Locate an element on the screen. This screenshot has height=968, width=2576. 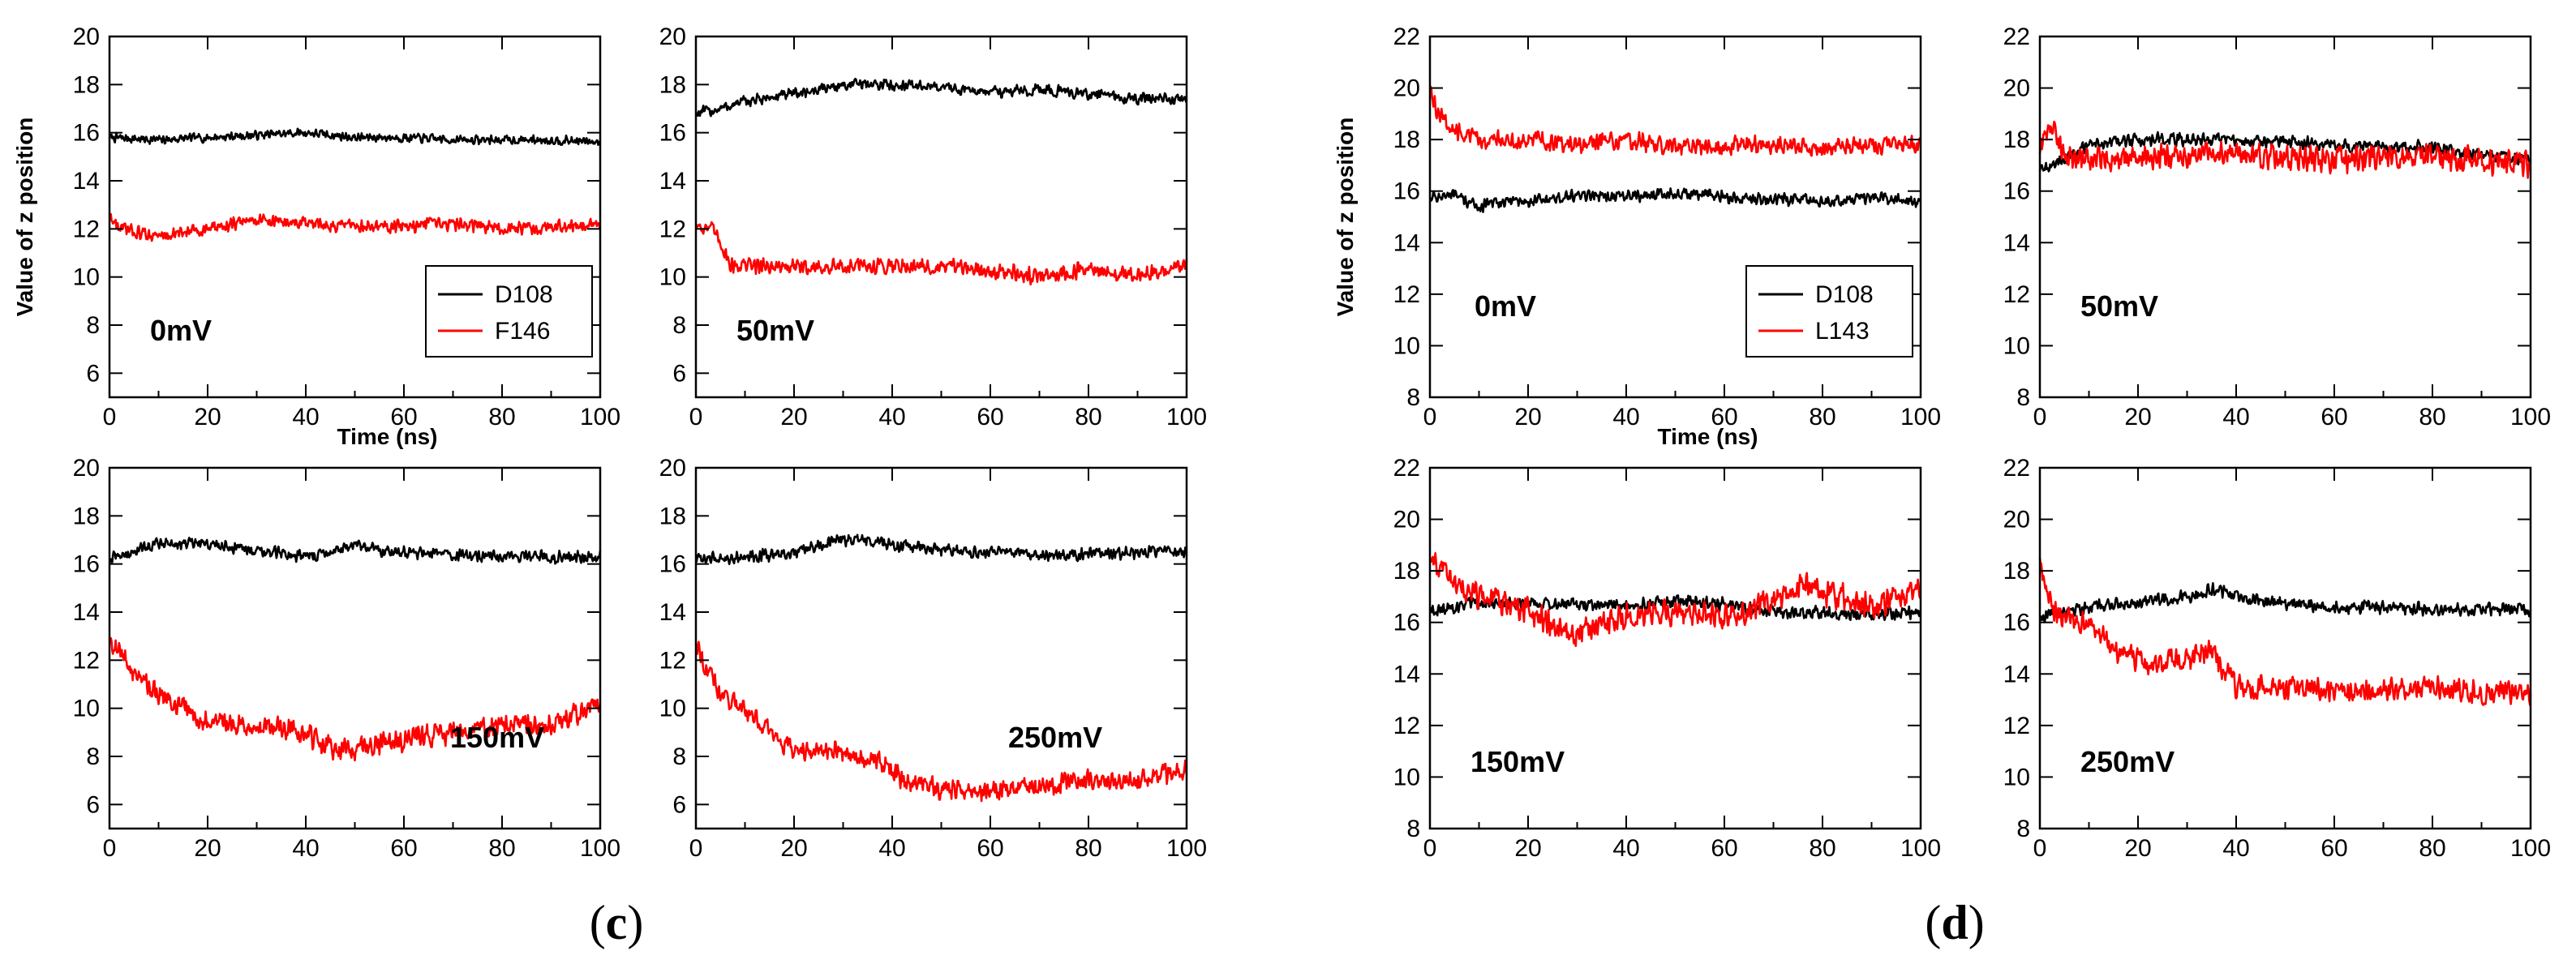
voltage-label: 50mV is located at coordinates (2119, 306).